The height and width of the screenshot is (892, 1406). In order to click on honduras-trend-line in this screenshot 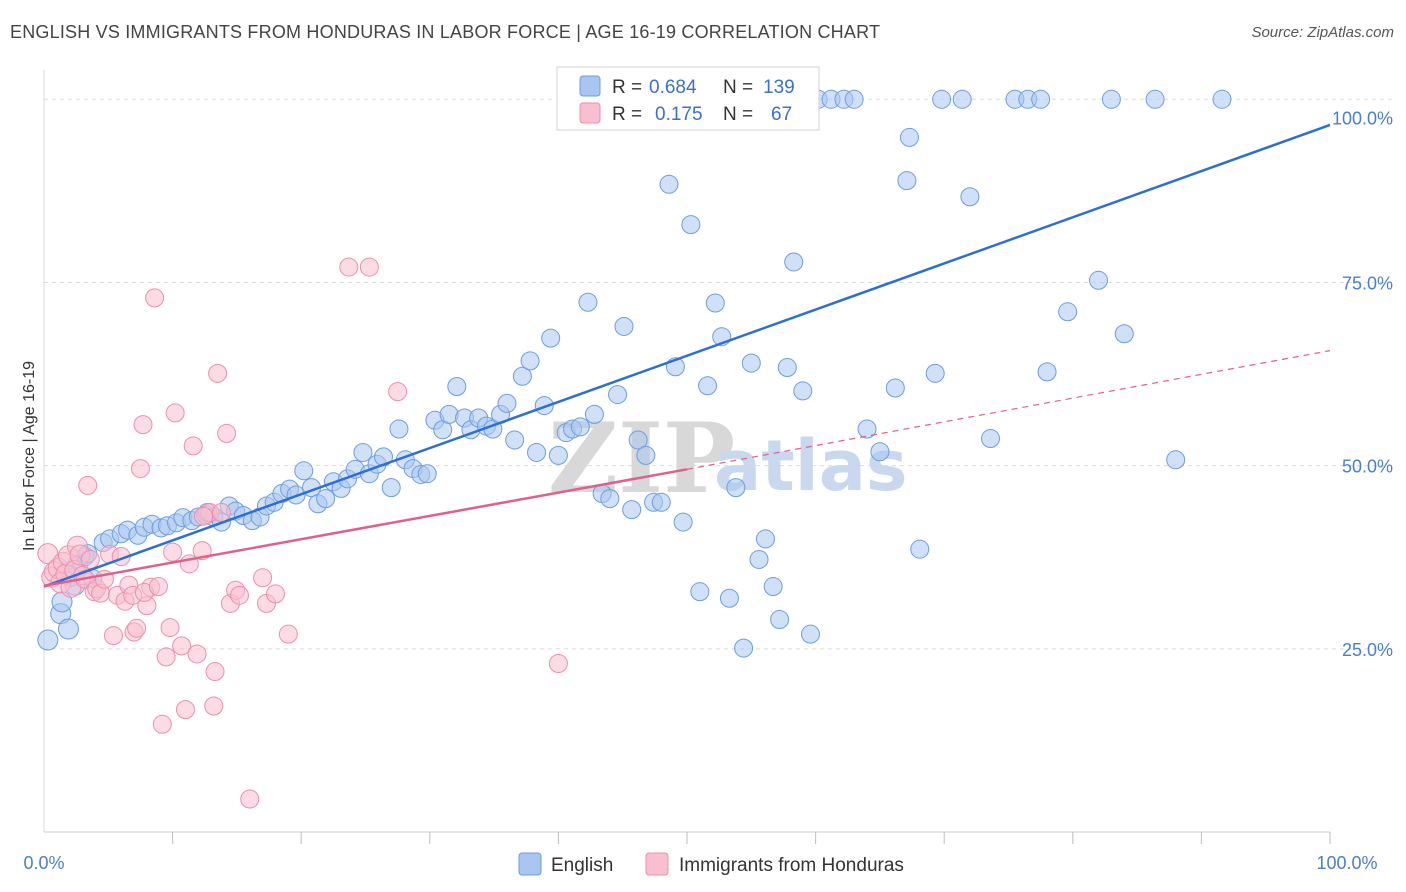, I will do `click(365, 528)`.